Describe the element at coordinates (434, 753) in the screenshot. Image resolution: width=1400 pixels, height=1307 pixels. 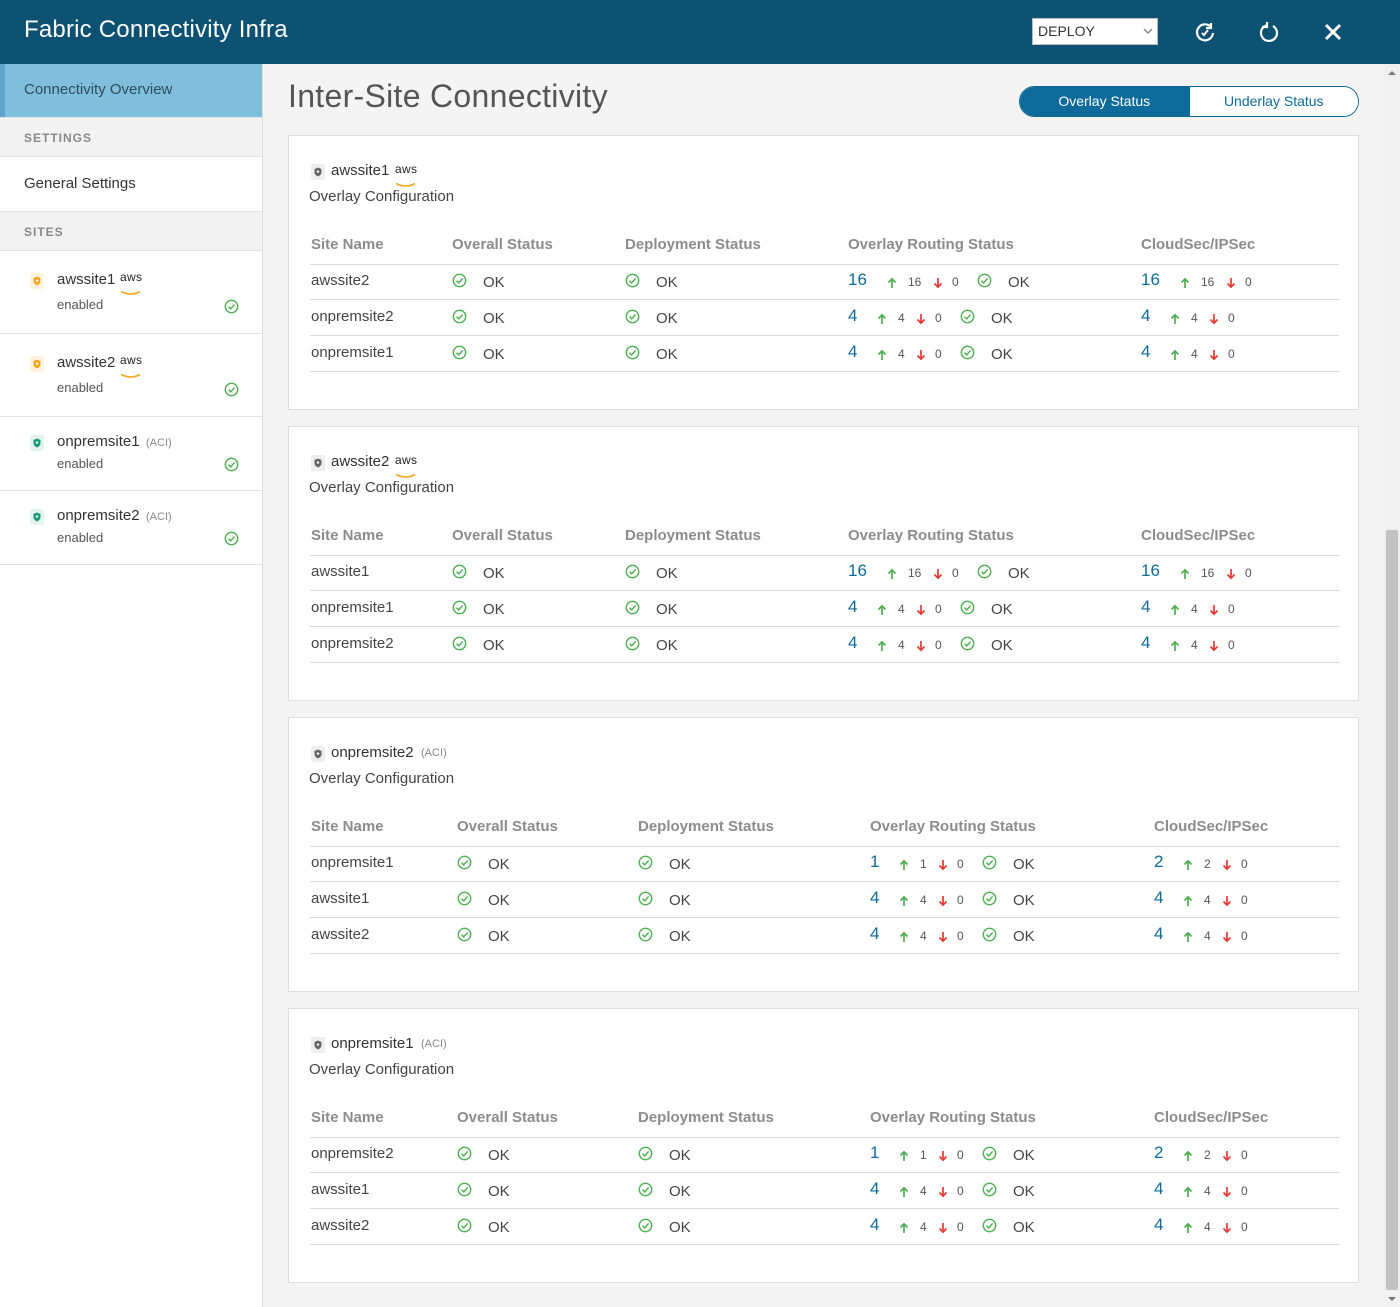
I see `card-site-type-tag: (ACI)` at that location.